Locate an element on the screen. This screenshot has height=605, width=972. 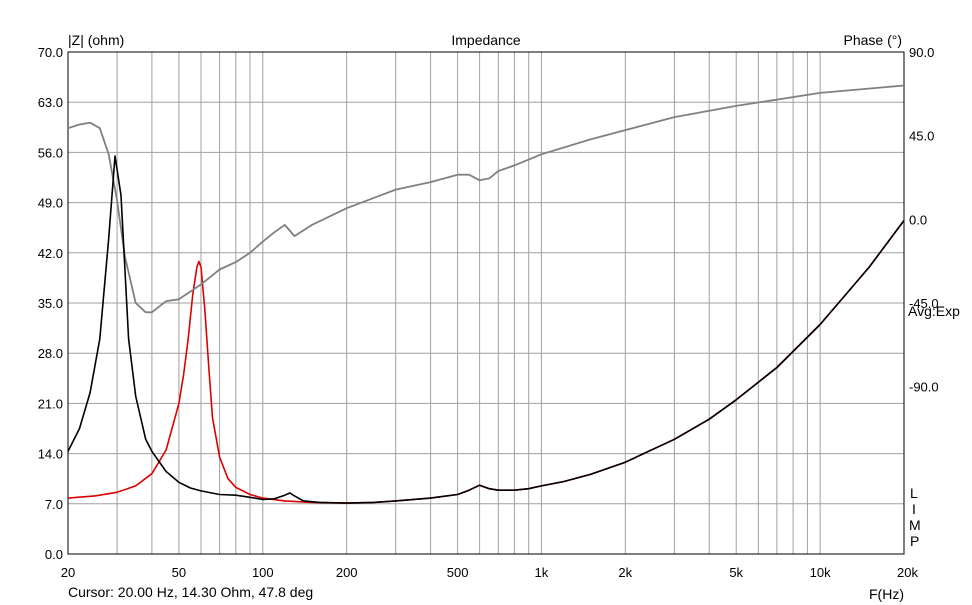
y-tick-label-left: 21.0 is located at coordinates (50, 403).